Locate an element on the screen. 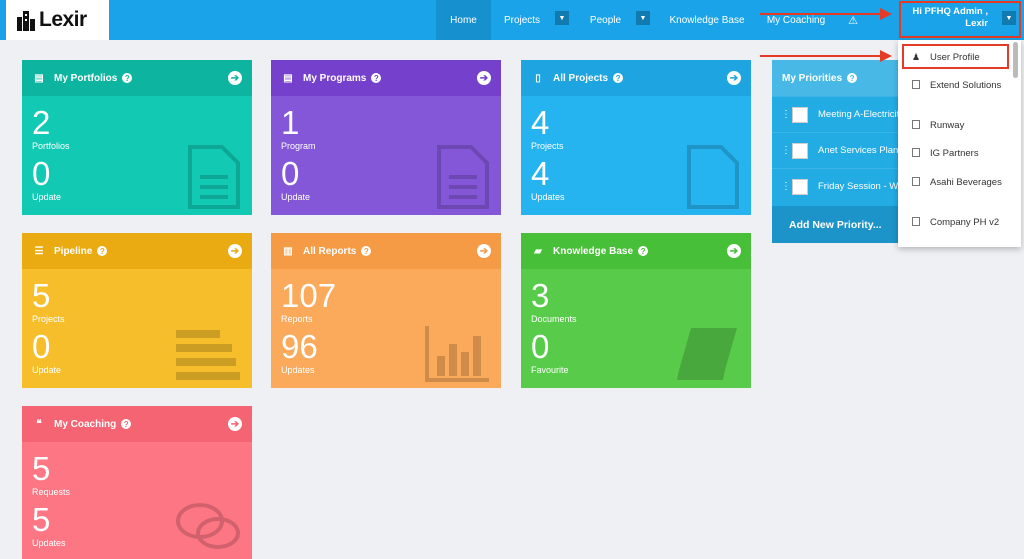  file-icon: ▯ is located at coordinates (538, 78).